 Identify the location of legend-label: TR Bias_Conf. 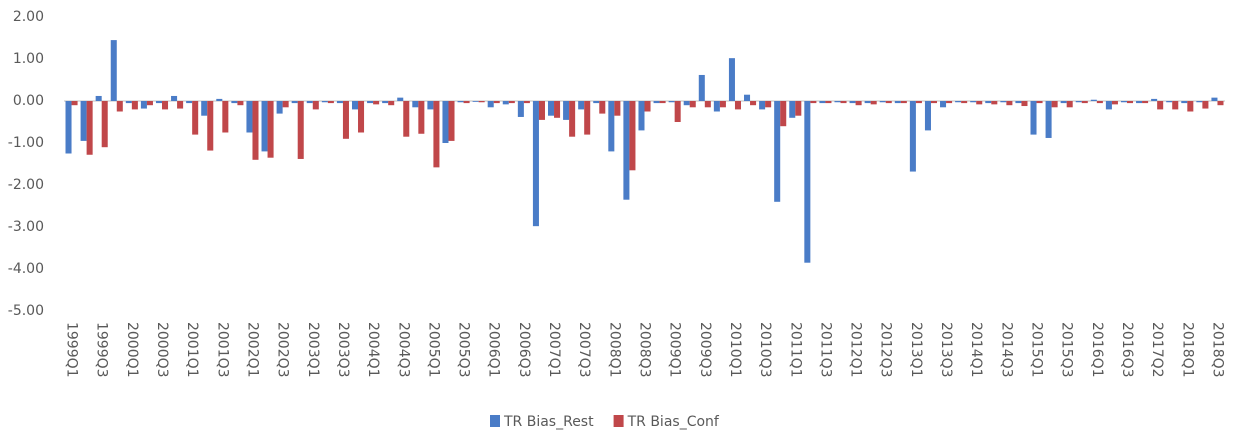
(673, 422).